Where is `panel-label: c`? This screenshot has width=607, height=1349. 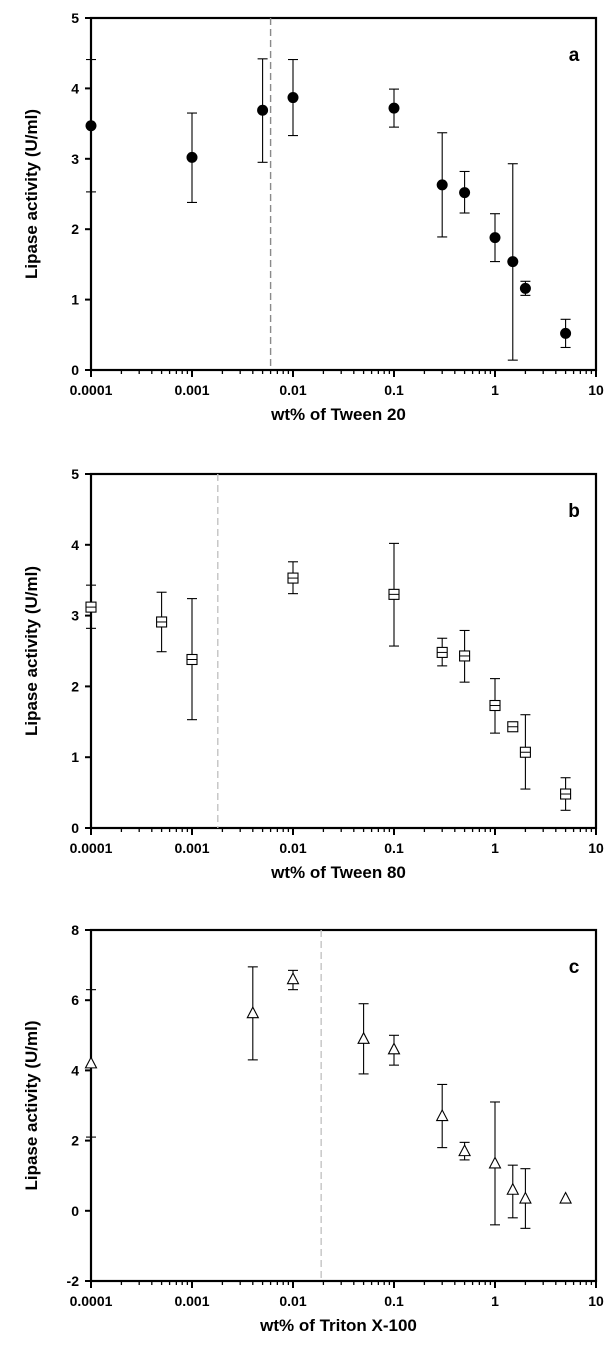 panel-label: c is located at coordinates (574, 967).